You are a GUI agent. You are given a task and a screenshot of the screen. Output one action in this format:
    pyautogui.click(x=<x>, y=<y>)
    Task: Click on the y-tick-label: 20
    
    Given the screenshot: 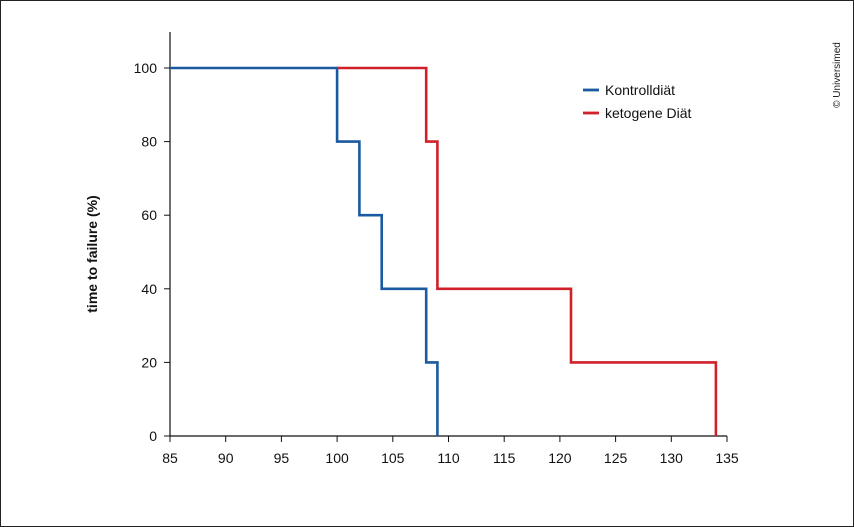 What is the action you would take?
    pyautogui.click(x=149, y=362)
    